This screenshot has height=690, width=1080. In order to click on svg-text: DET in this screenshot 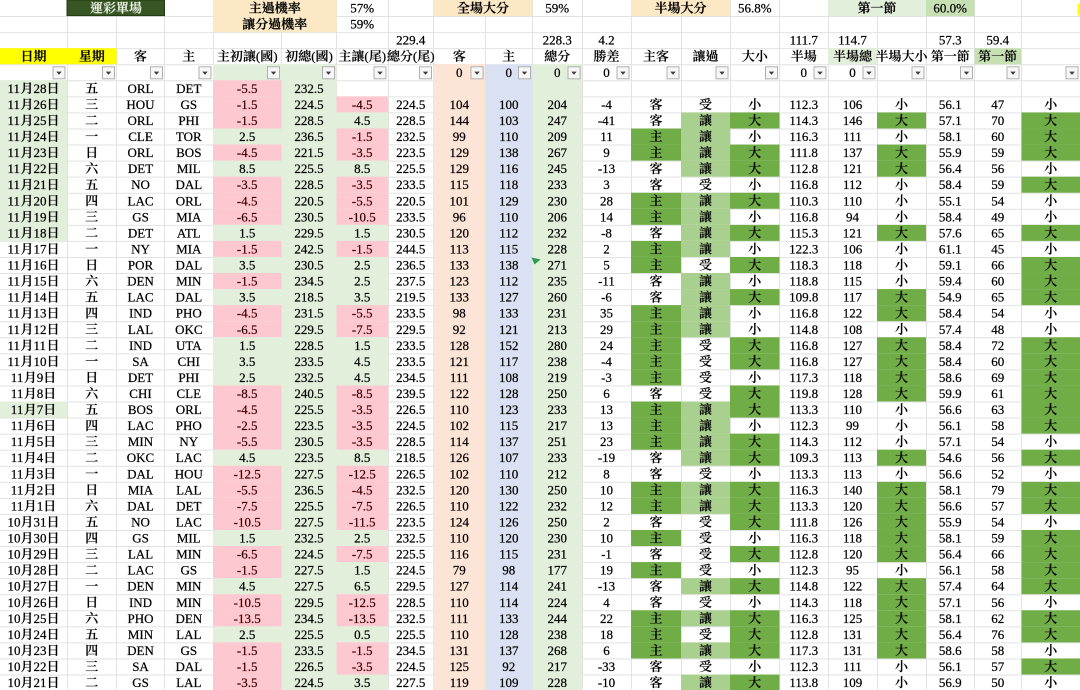, I will do `click(140, 232)`.